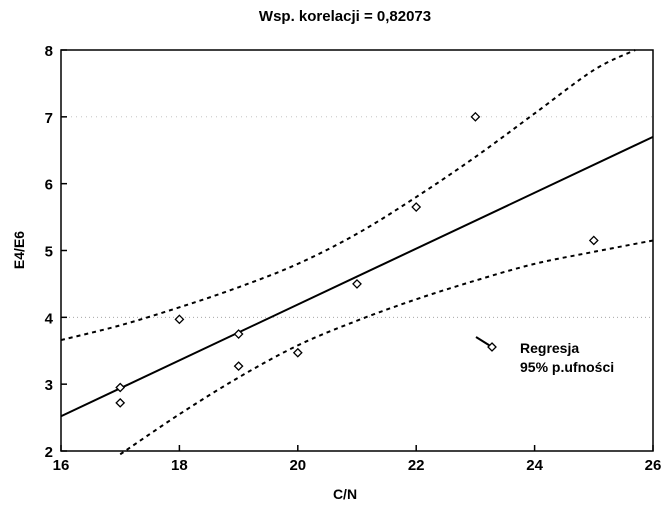 Image resolution: width=664 pixels, height=508 pixels. What do you see at coordinates (49, 385) in the screenshot?
I see `y-tick-label: 3` at bounding box center [49, 385].